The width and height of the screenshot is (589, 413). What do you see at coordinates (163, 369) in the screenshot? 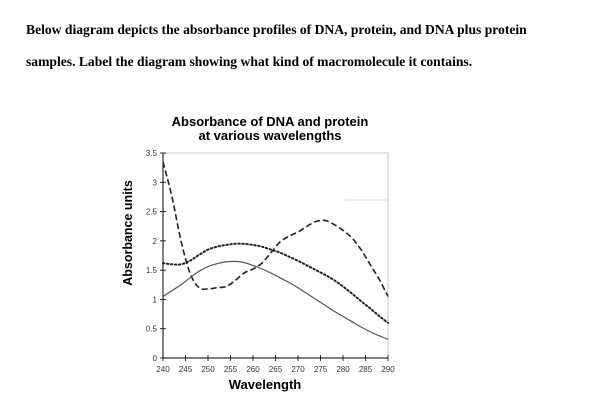
I see `x-tick-label: 240` at bounding box center [163, 369].